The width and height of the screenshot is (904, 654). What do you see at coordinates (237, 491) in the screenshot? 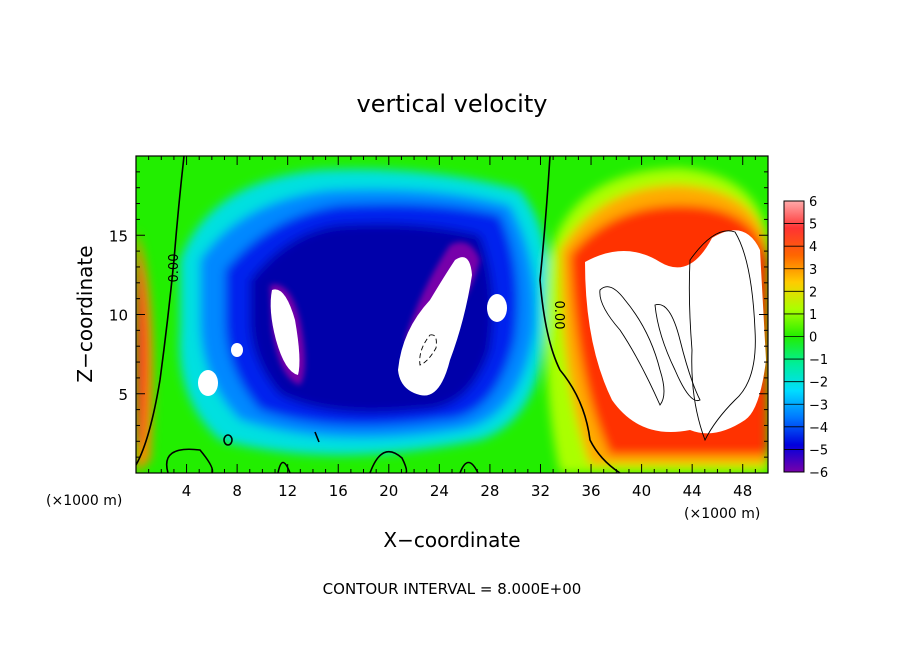
I see `x-tick-label: 8` at bounding box center [237, 491].